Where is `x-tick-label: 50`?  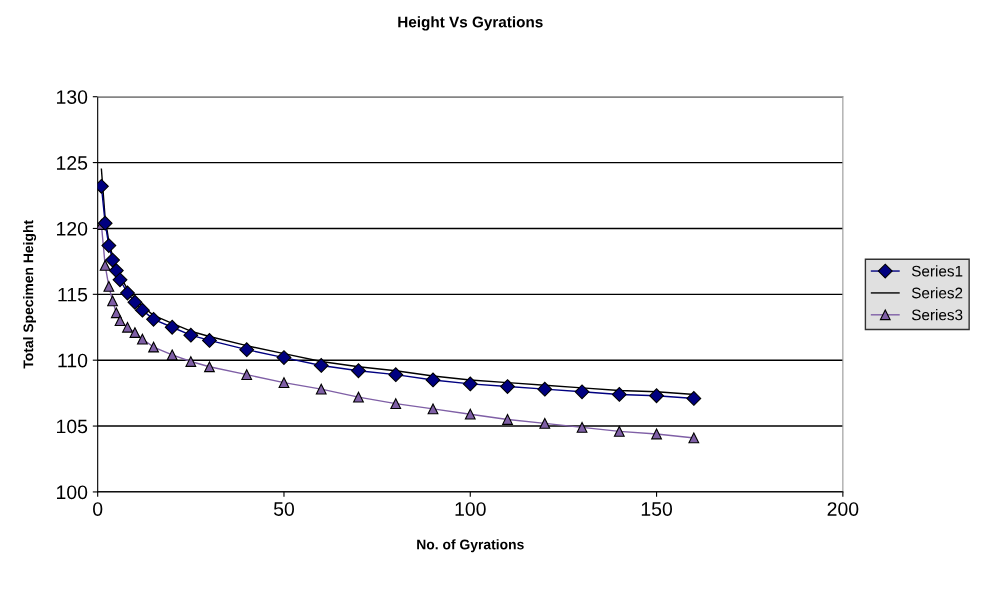
x-tick-label: 50 is located at coordinates (284, 509).